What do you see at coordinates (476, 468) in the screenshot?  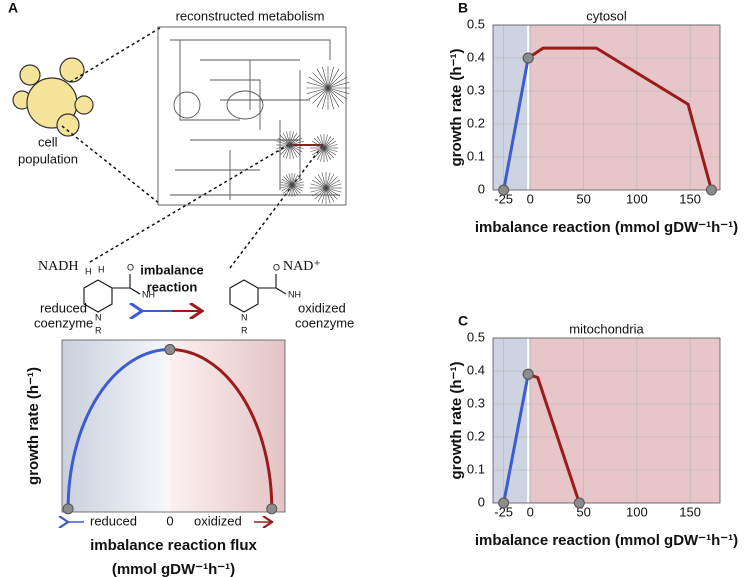 I see `y-tick-label: 0.1` at bounding box center [476, 468].